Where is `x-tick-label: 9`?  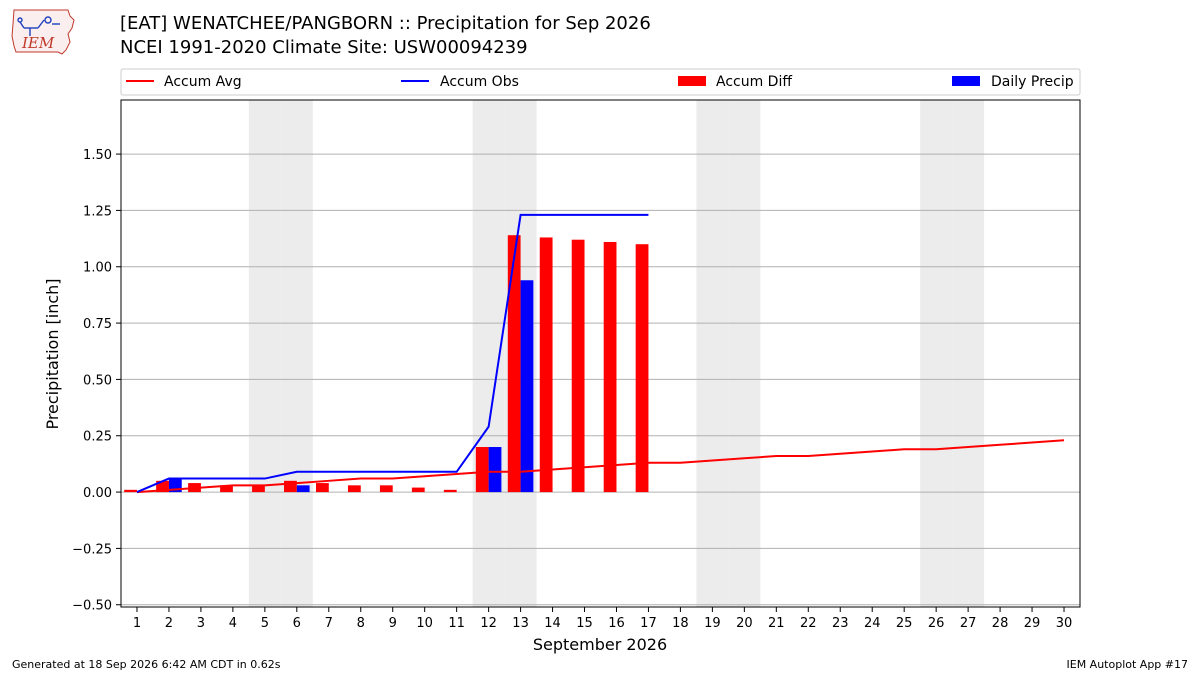
x-tick-label: 9 is located at coordinates (393, 623).